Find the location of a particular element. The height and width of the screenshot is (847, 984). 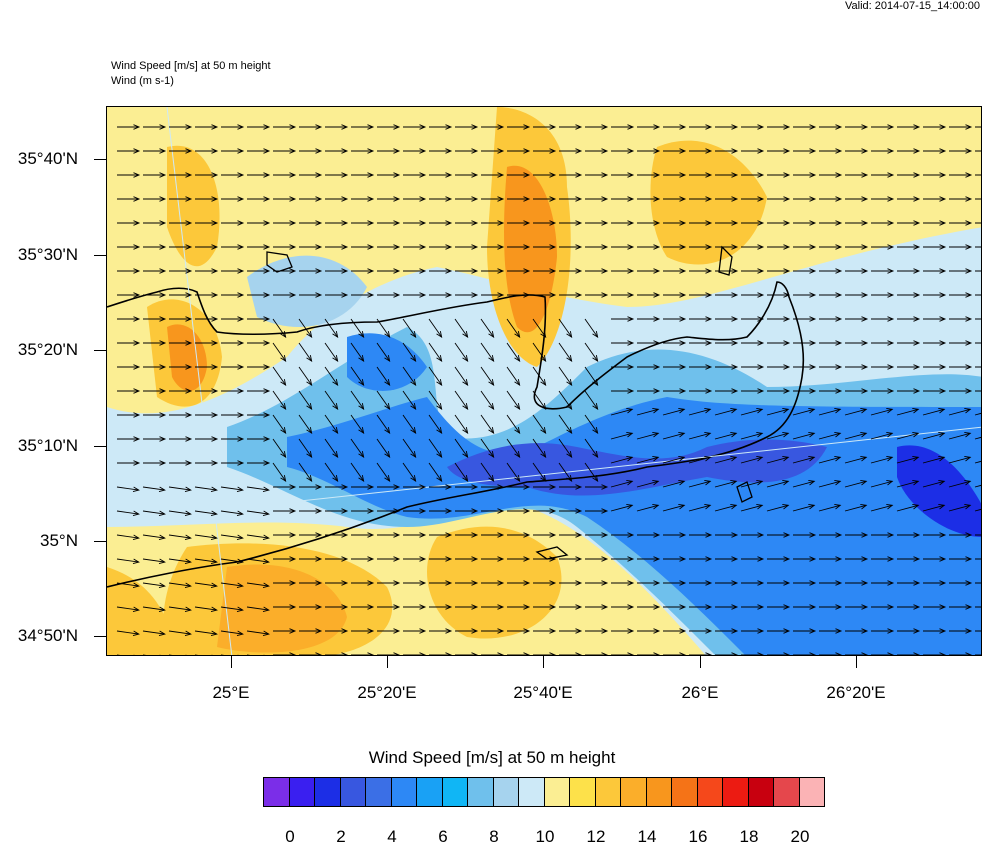

colorbar-swatch is located at coordinates (328, 792).